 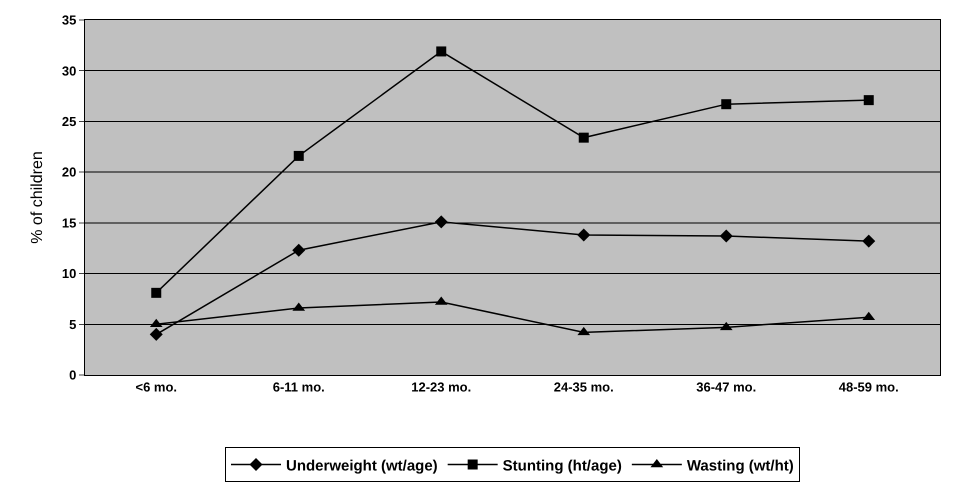 What do you see at coordinates (69, 172) in the screenshot?
I see `y-tick-label: 20` at bounding box center [69, 172].